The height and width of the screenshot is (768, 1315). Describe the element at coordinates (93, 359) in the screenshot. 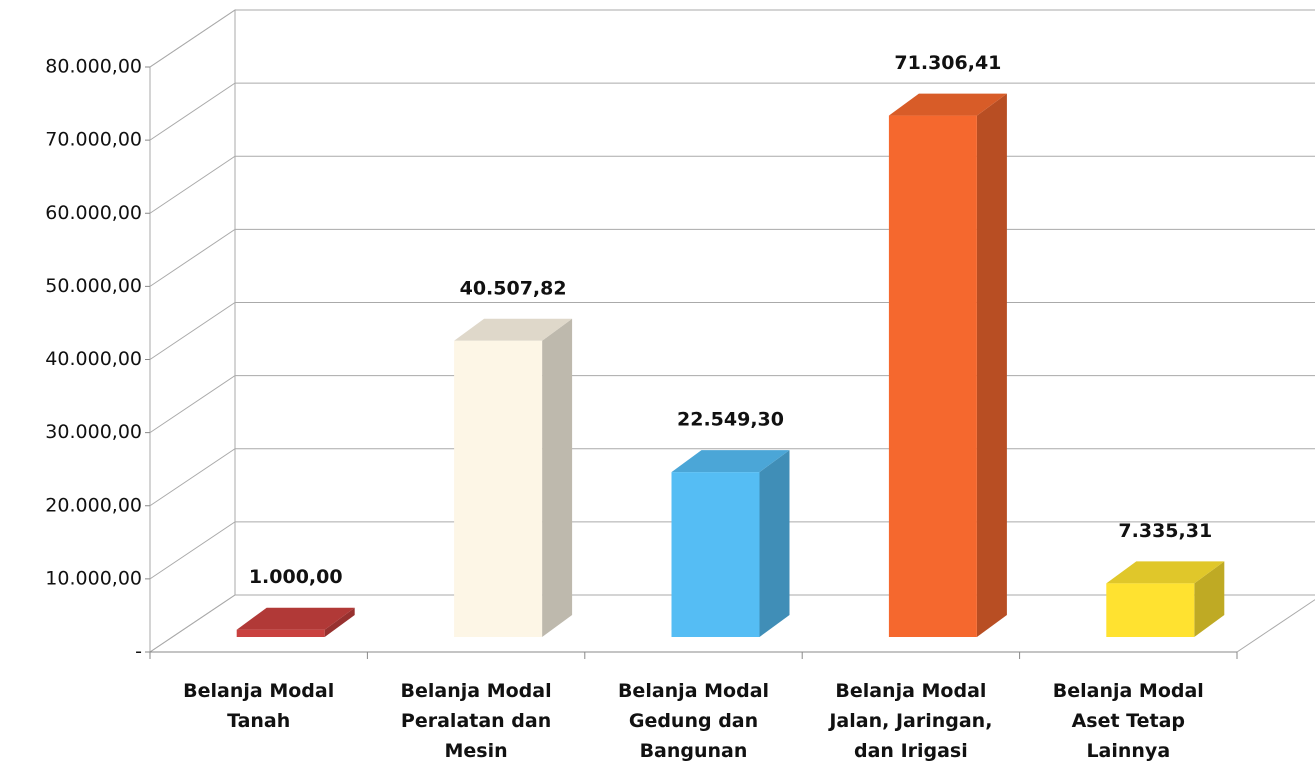

I see `y-tick-label: 40.000,00` at that location.